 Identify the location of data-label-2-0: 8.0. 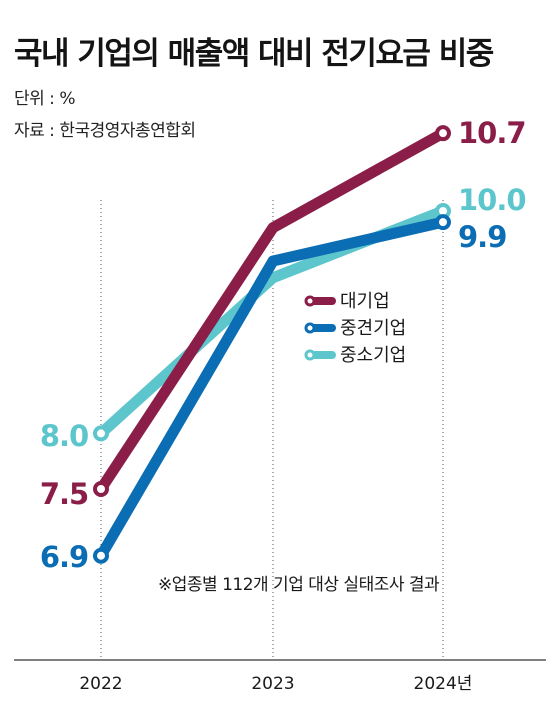
(64, 436).